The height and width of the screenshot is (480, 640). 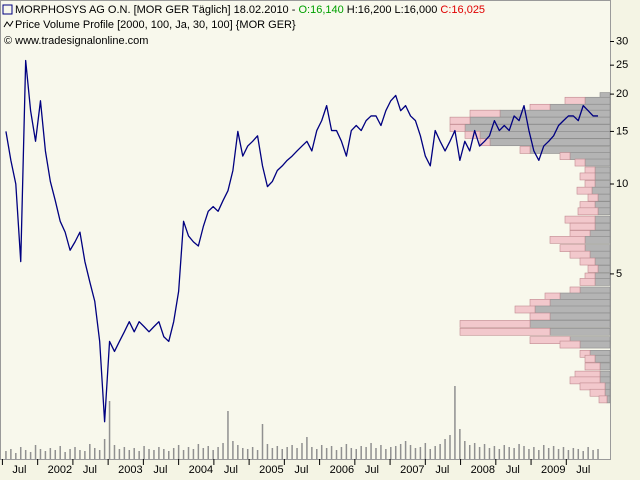 I want to click on y-tick-label: 25, so click(x=622, y=65).